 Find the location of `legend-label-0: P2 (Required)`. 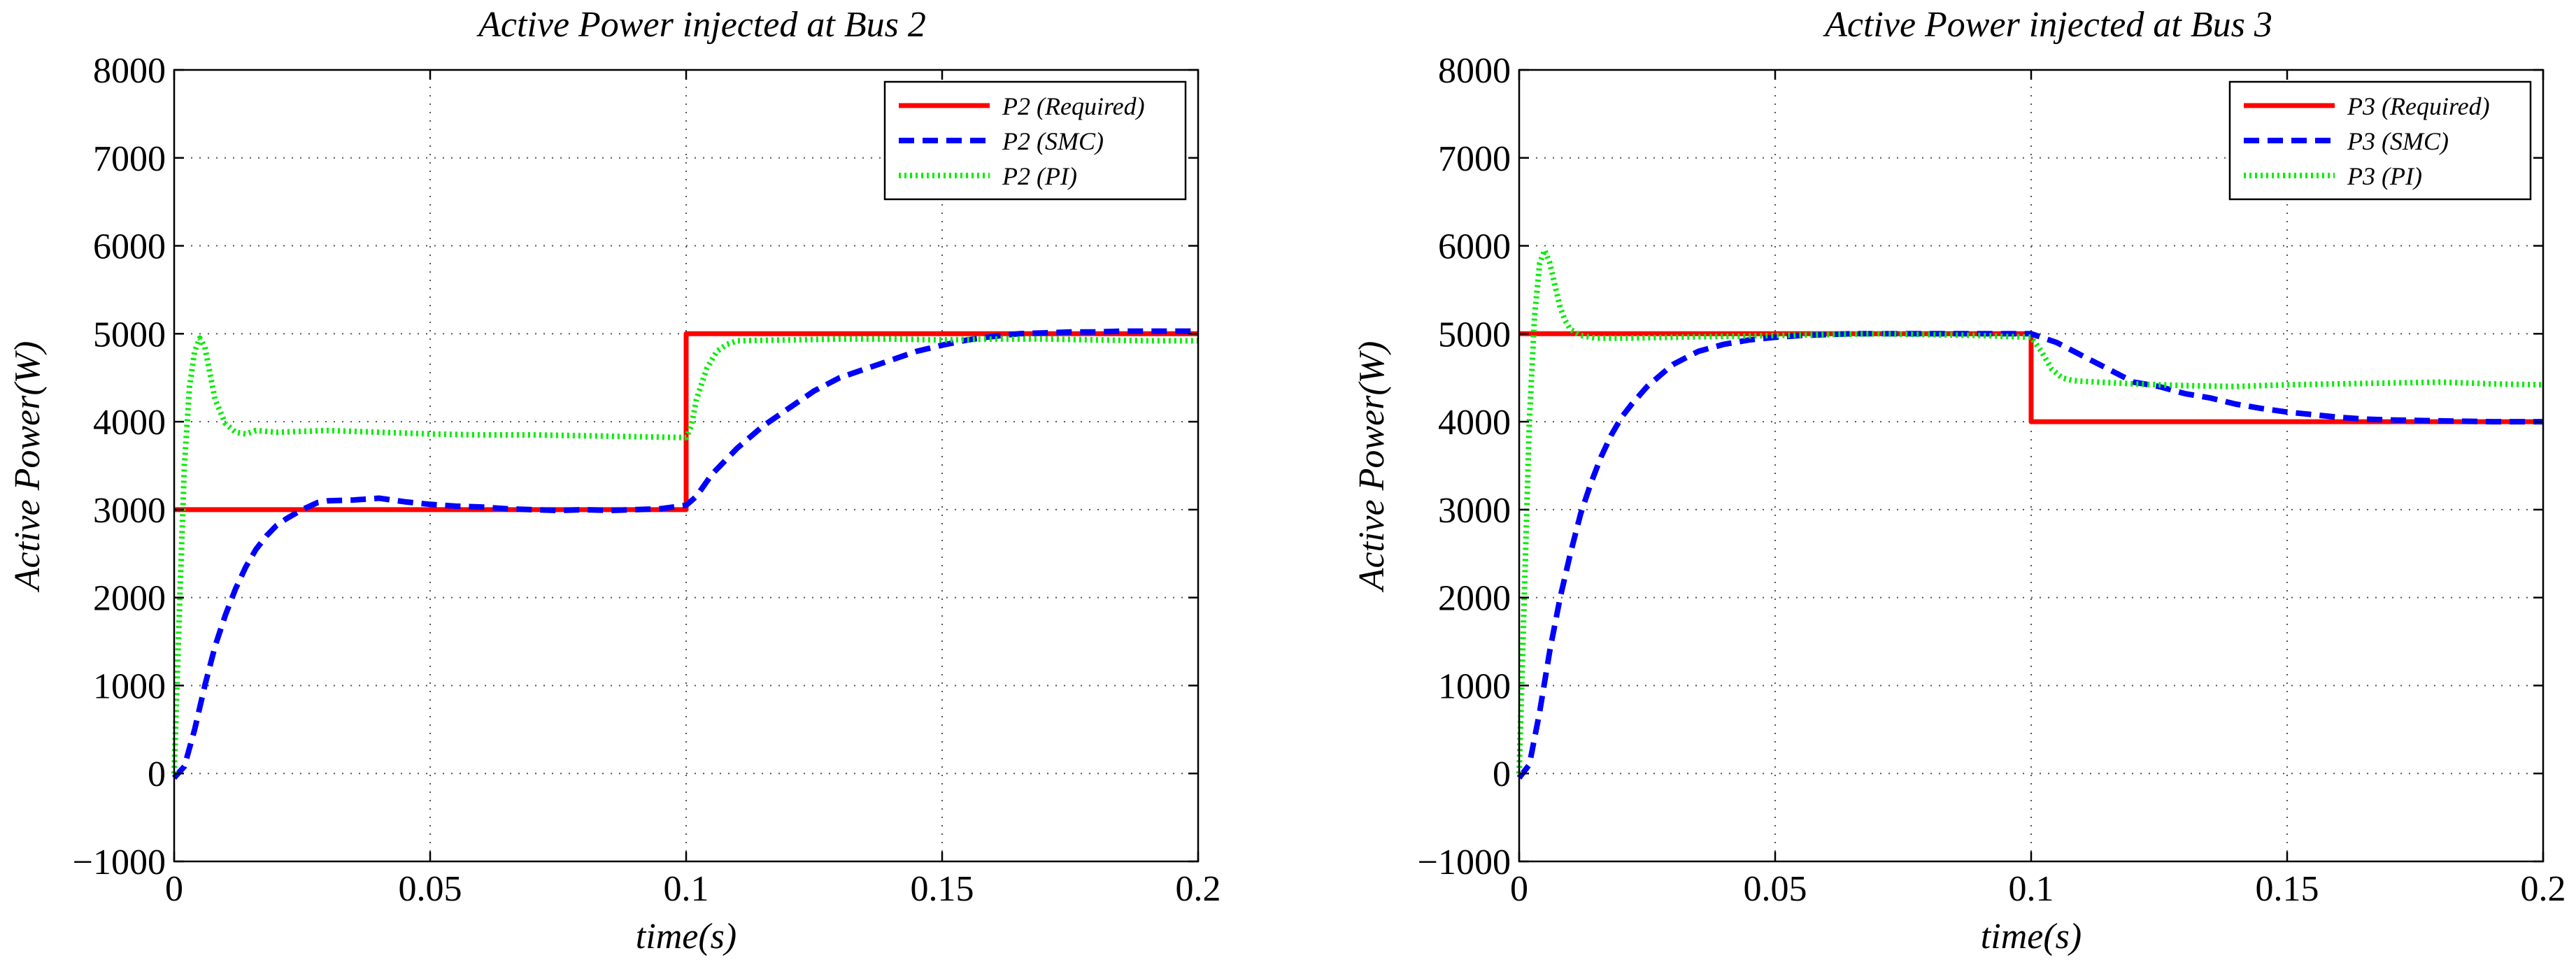

legend-label-0: P2 (Required) is located at coordinates (1073, 106).